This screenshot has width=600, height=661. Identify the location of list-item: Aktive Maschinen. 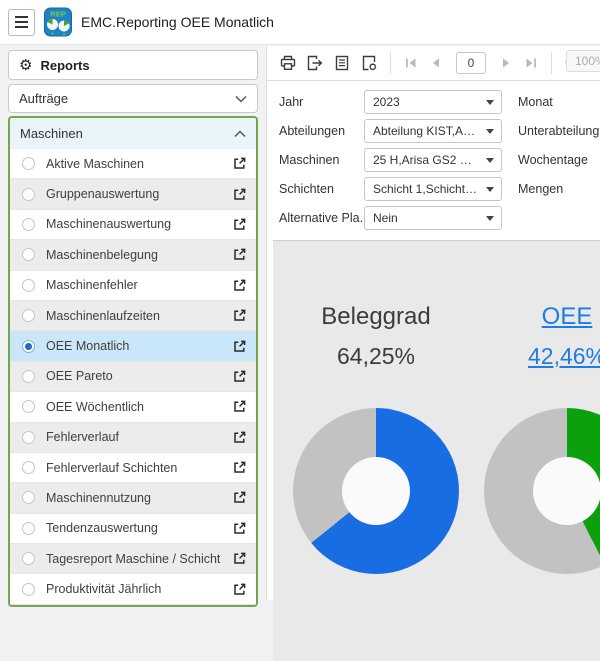
(133, 164).